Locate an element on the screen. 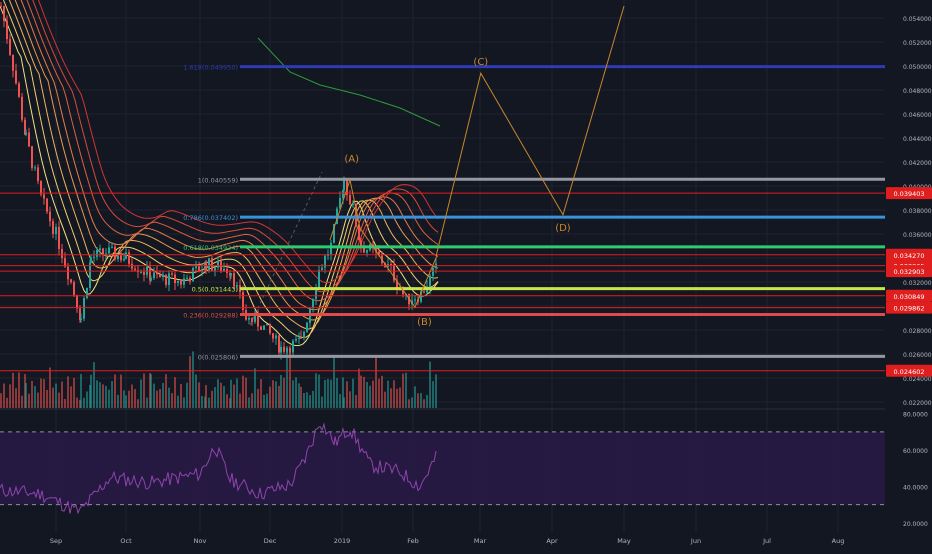 The width and height of the screenshot is (932, 554). level-price-label: 0.032903 is located at coordinates (908, 272).